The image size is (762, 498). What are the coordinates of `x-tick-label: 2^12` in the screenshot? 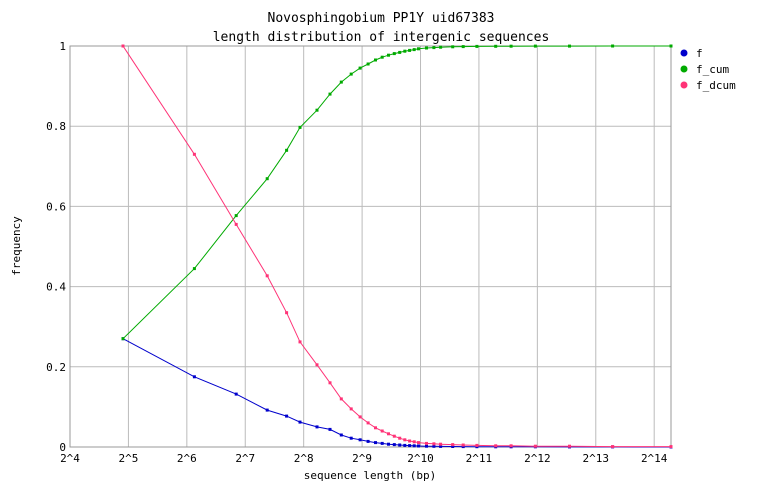 It's located at (537, 458).